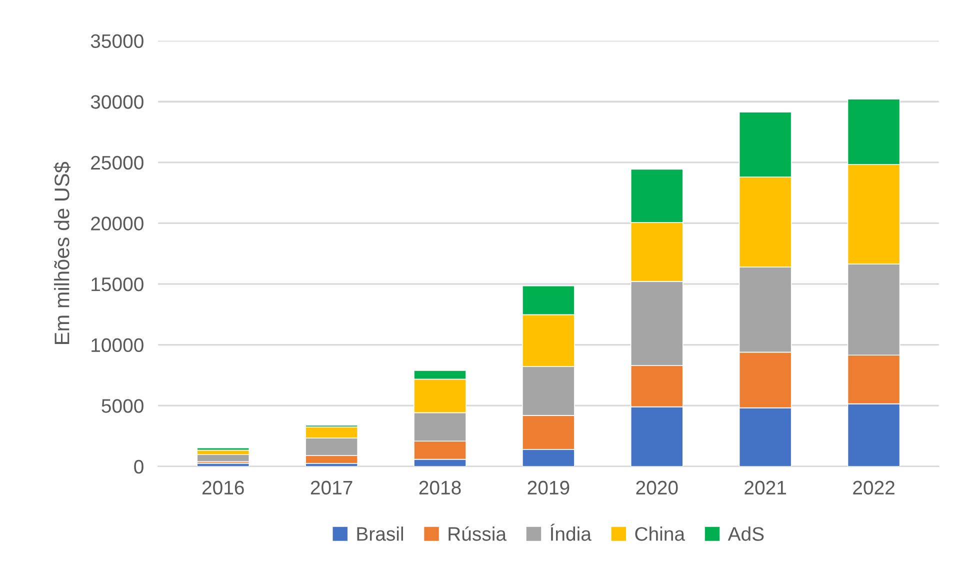 The image size is (958, 583). What do you see at coordinates (660, 533) in the screenshot?
I see `legend-label: China` at bounding box center [660, 533].